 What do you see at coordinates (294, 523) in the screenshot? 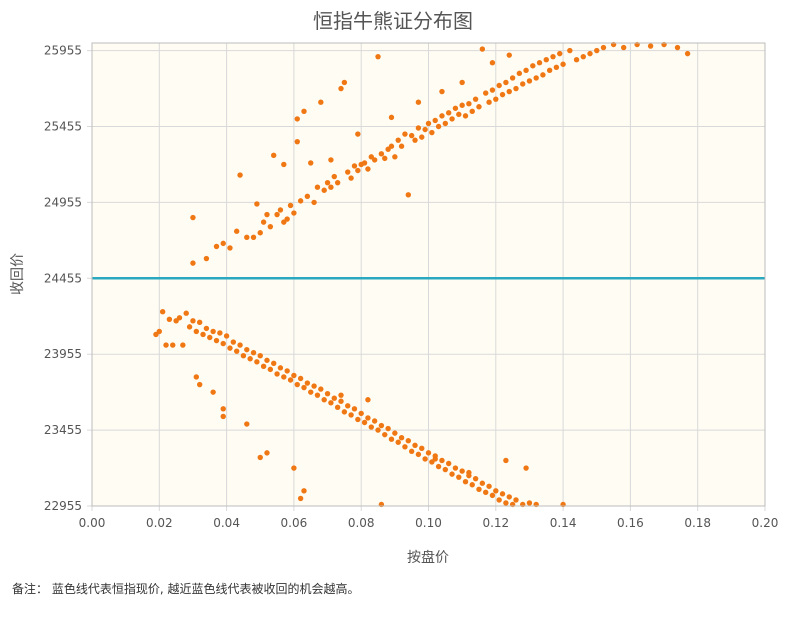
I see `x-tick-label: 0.06` at bounding box center [294, 523].